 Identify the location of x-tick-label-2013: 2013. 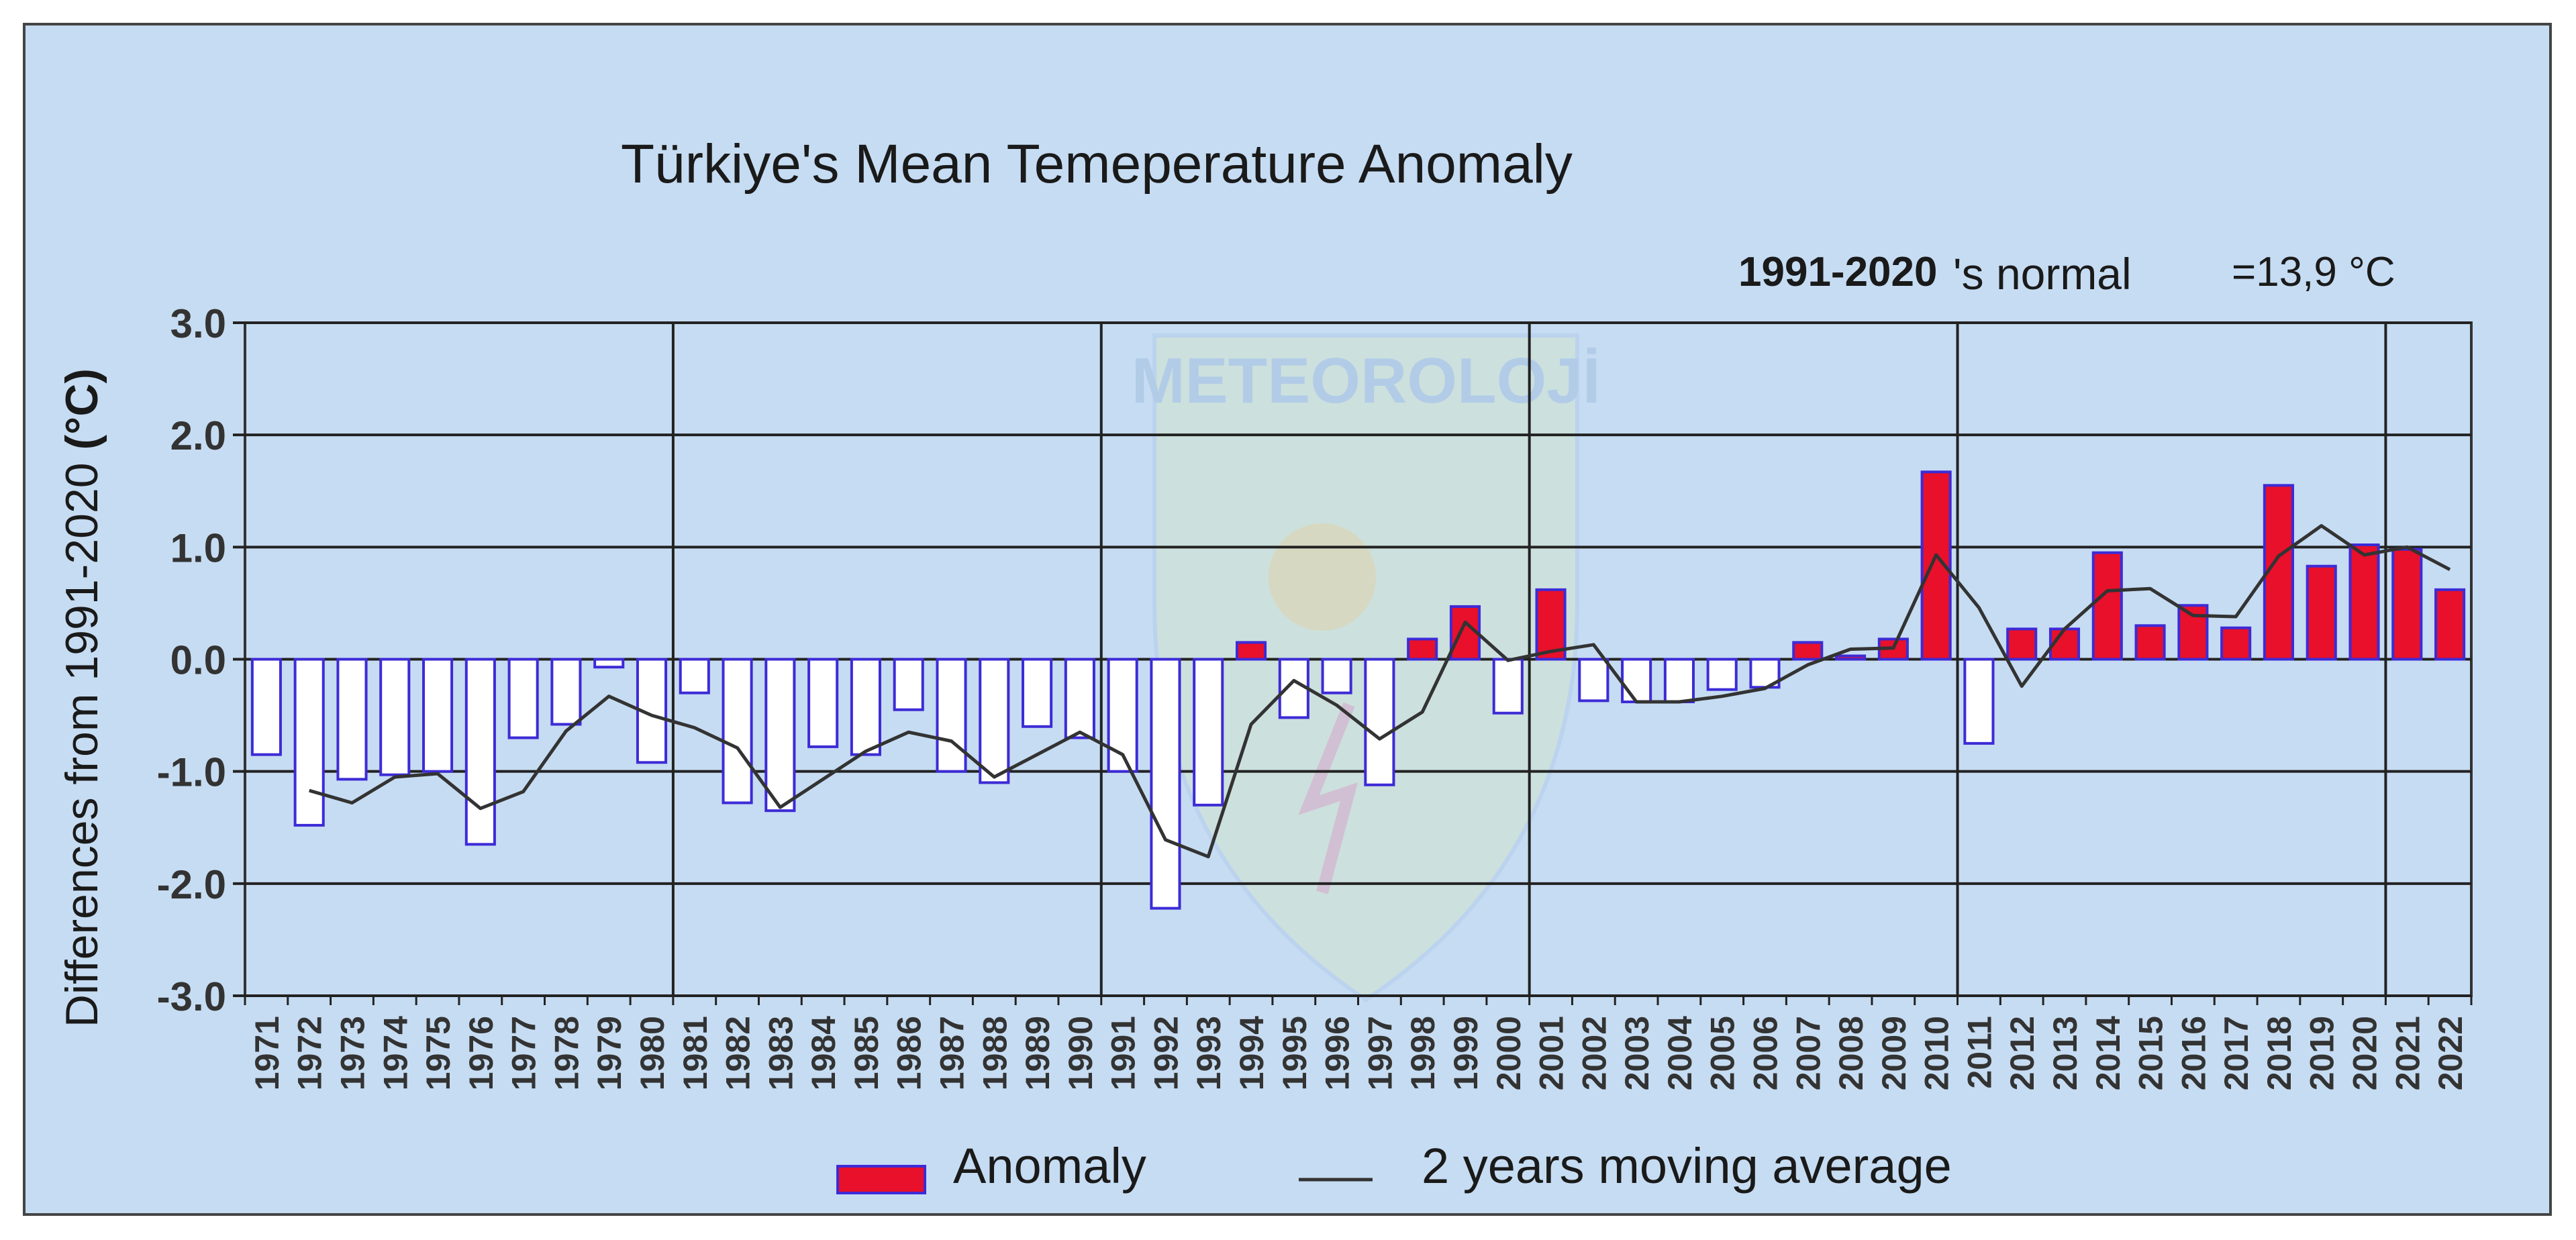
(2065, 1053).